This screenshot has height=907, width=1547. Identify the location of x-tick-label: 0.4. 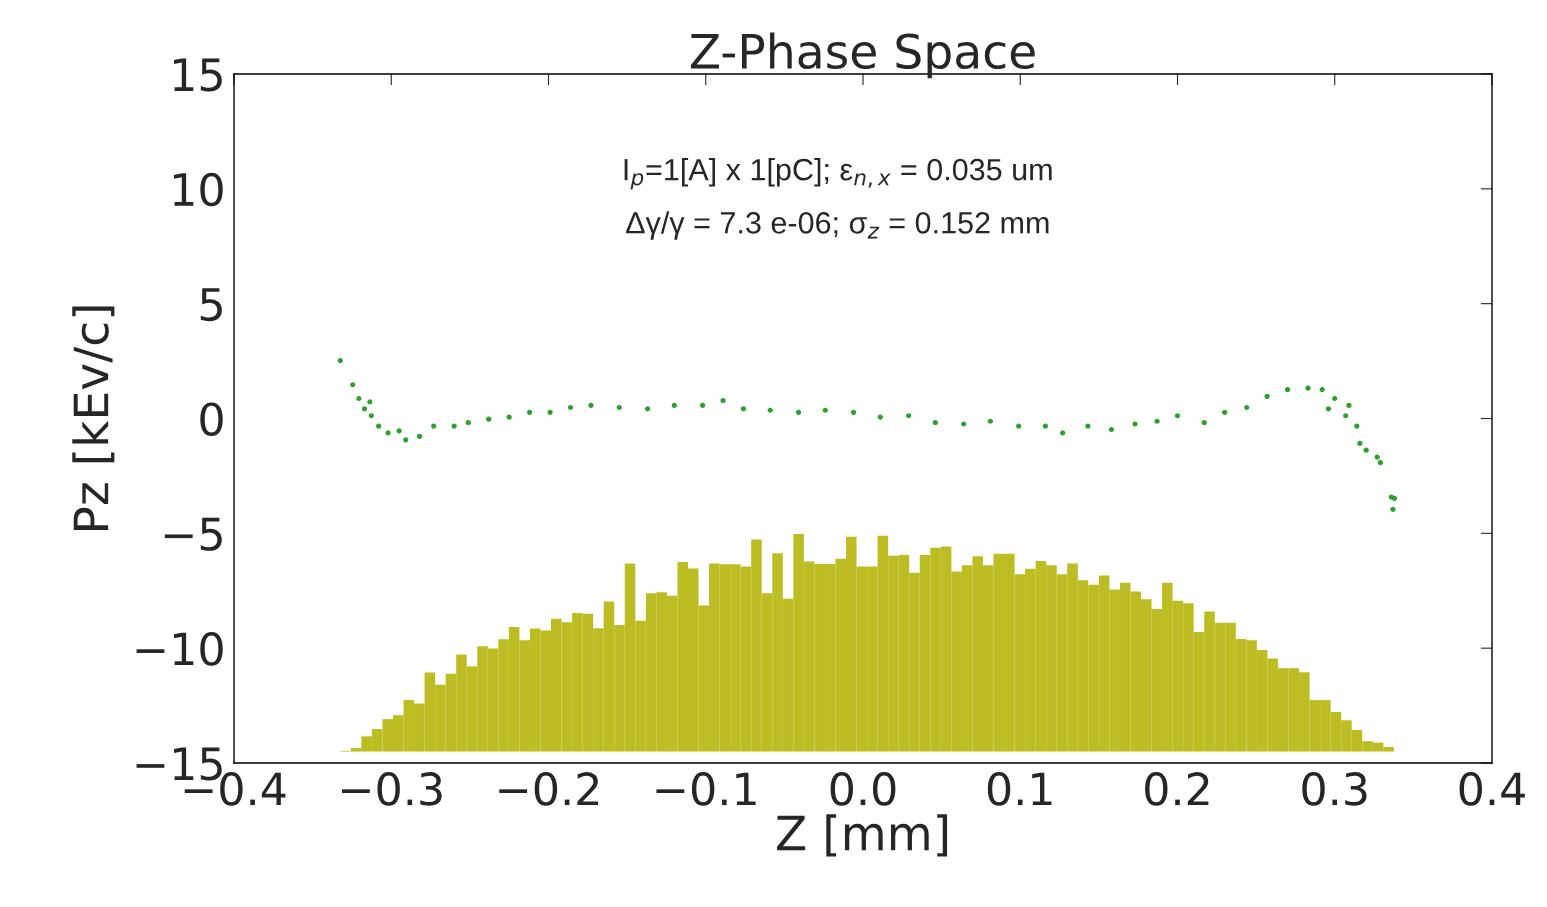
(1492, 789).